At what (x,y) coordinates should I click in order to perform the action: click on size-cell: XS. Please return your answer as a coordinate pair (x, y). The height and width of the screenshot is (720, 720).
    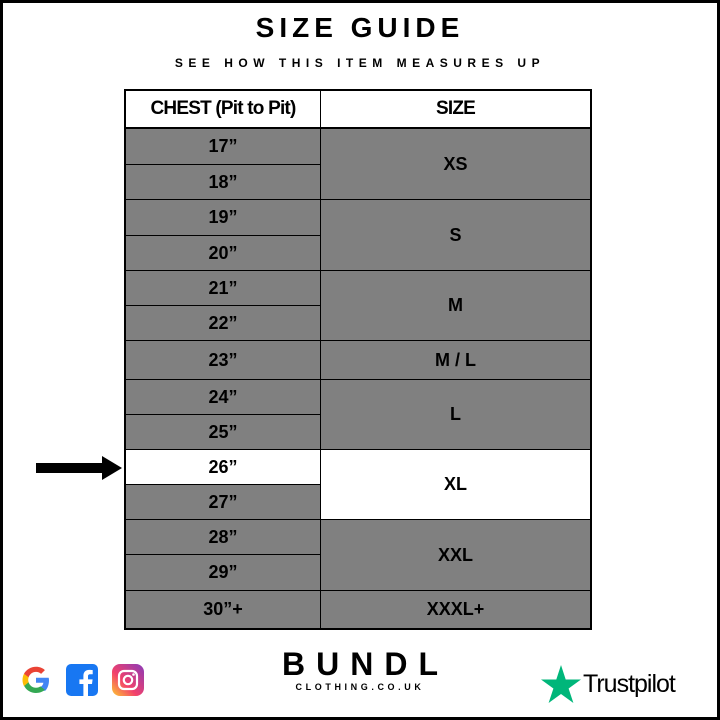
    Looking at the image, I should click on (455, 164).